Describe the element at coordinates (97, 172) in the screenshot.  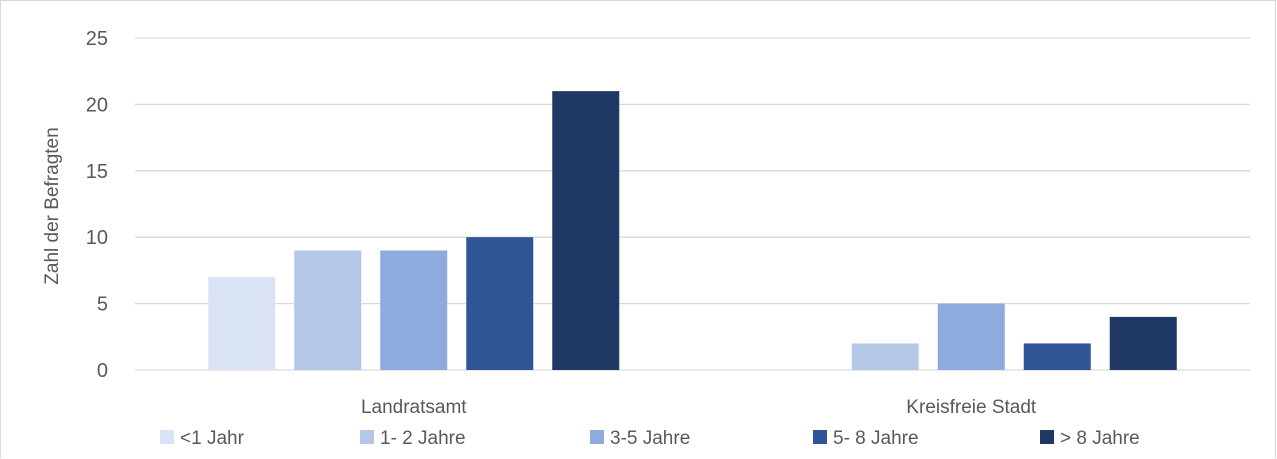
I see `y-tick-label-15: 15` at that location.